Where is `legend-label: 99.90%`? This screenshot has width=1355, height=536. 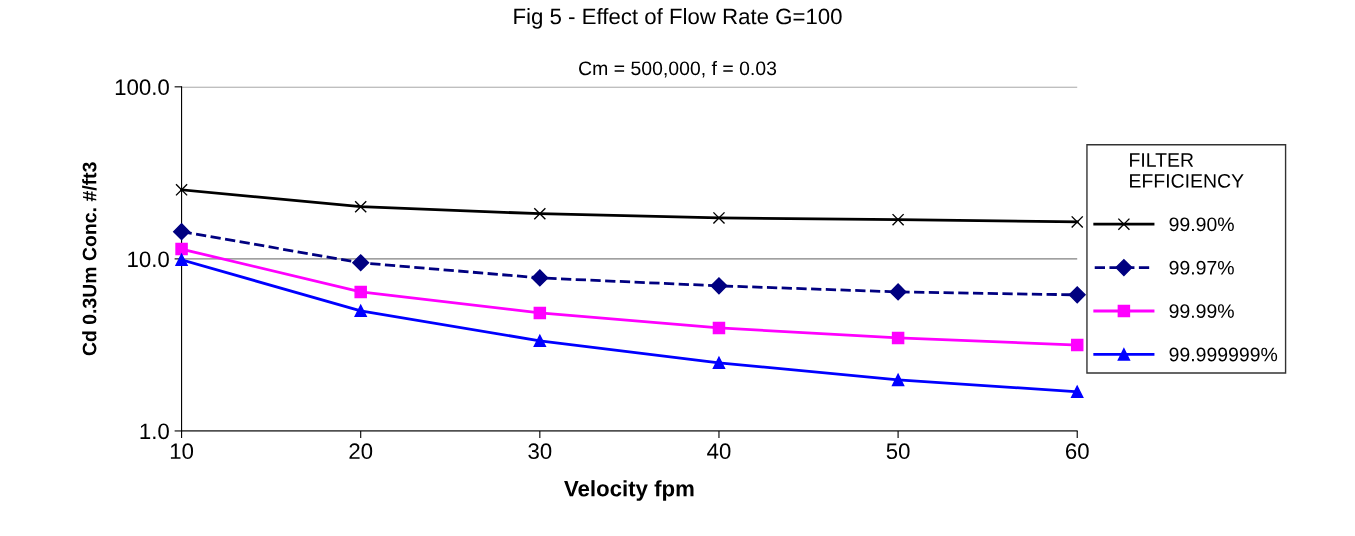 legend-label: 99.90% is located at coordinates (1201, 224).